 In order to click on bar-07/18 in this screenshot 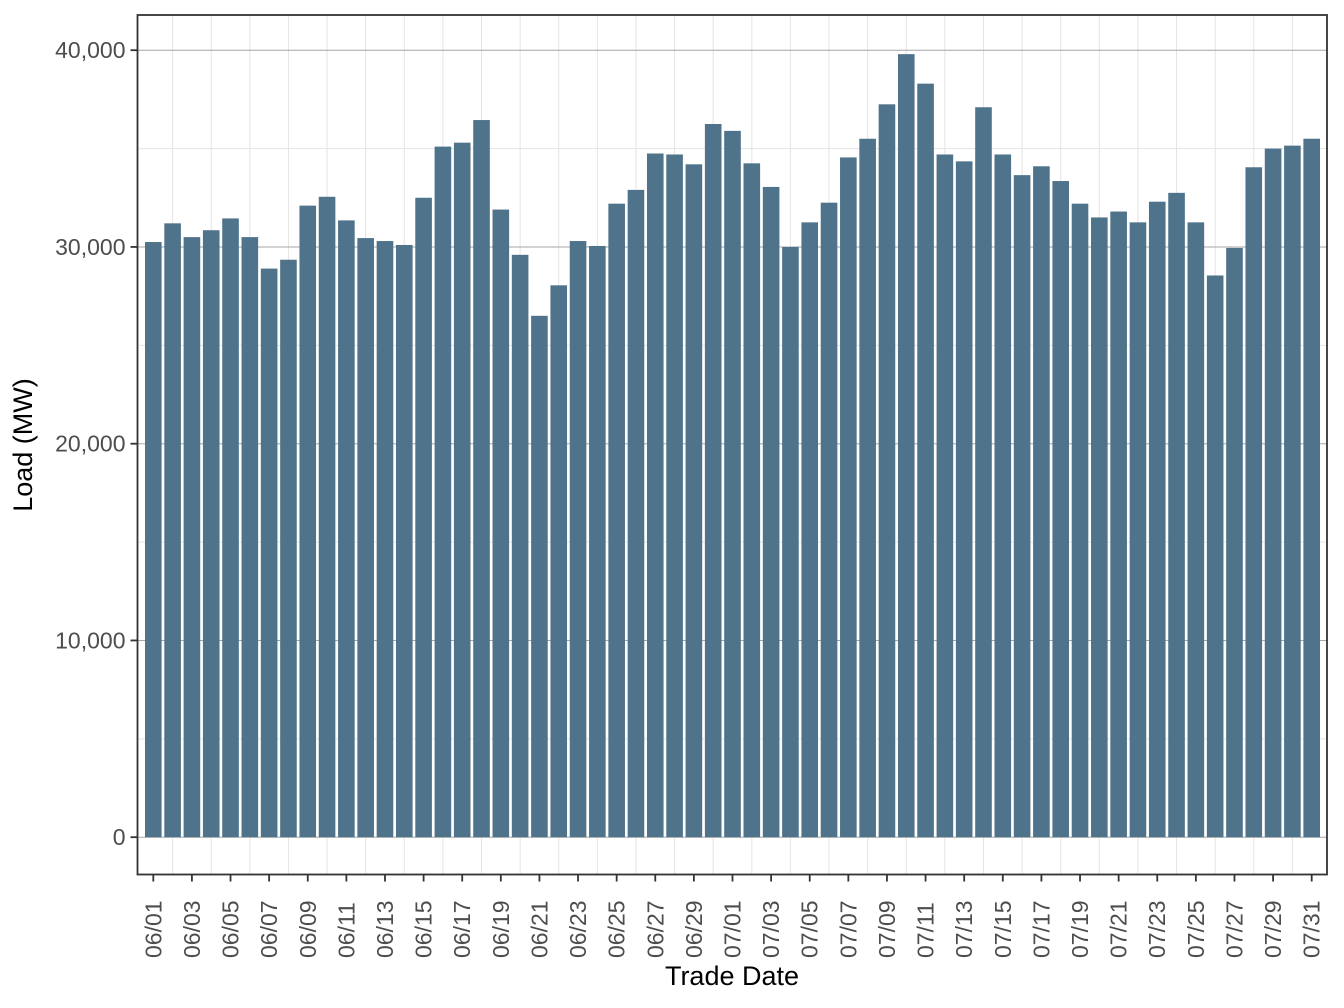, I will do `click(1061, 509)`.